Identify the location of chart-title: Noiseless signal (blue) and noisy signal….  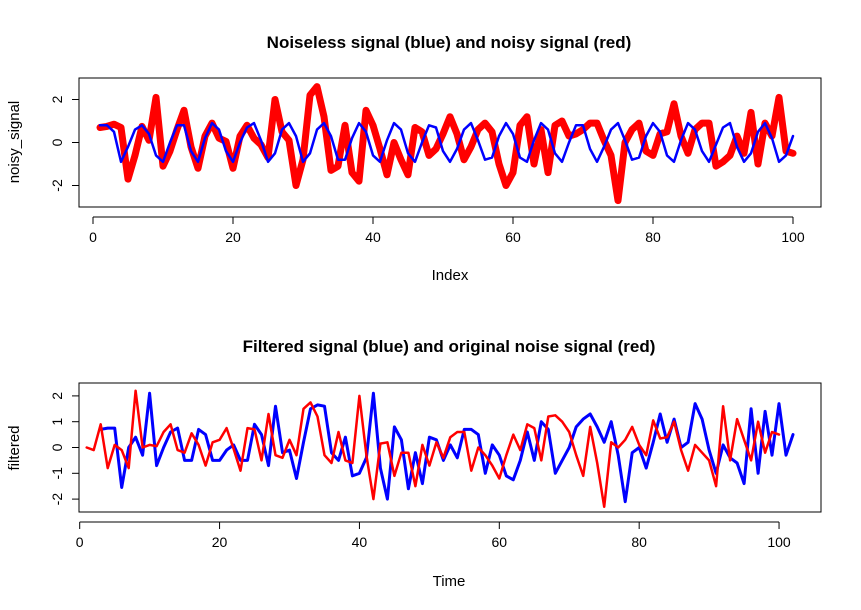
(449, 42).